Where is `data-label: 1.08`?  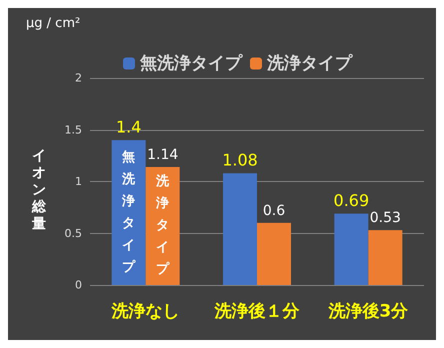 data-label: 1.08 is located at coordinates (240, 160).